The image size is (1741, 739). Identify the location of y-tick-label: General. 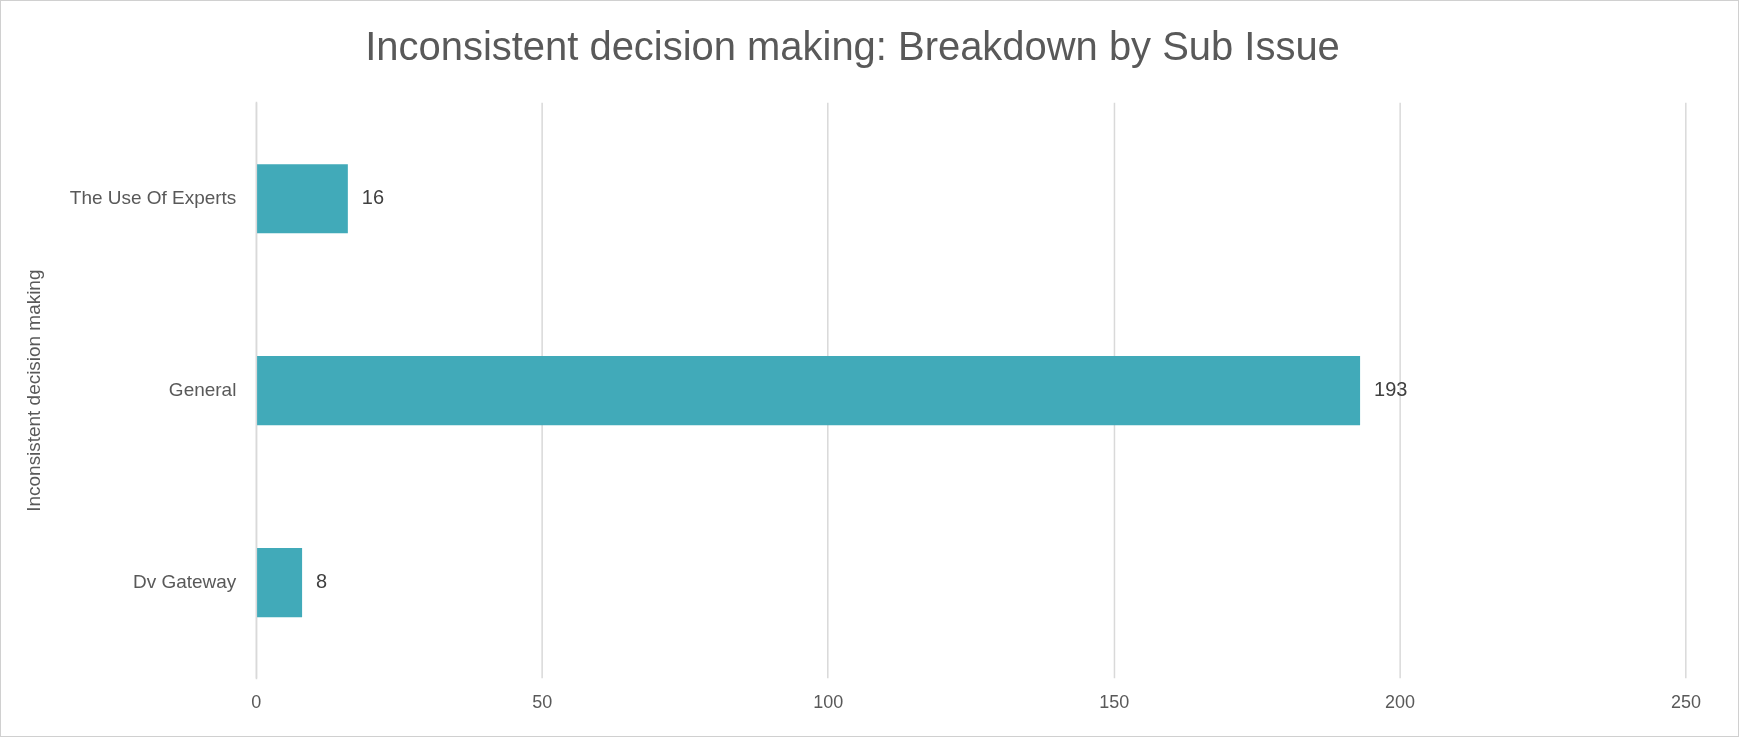
(202, 389).